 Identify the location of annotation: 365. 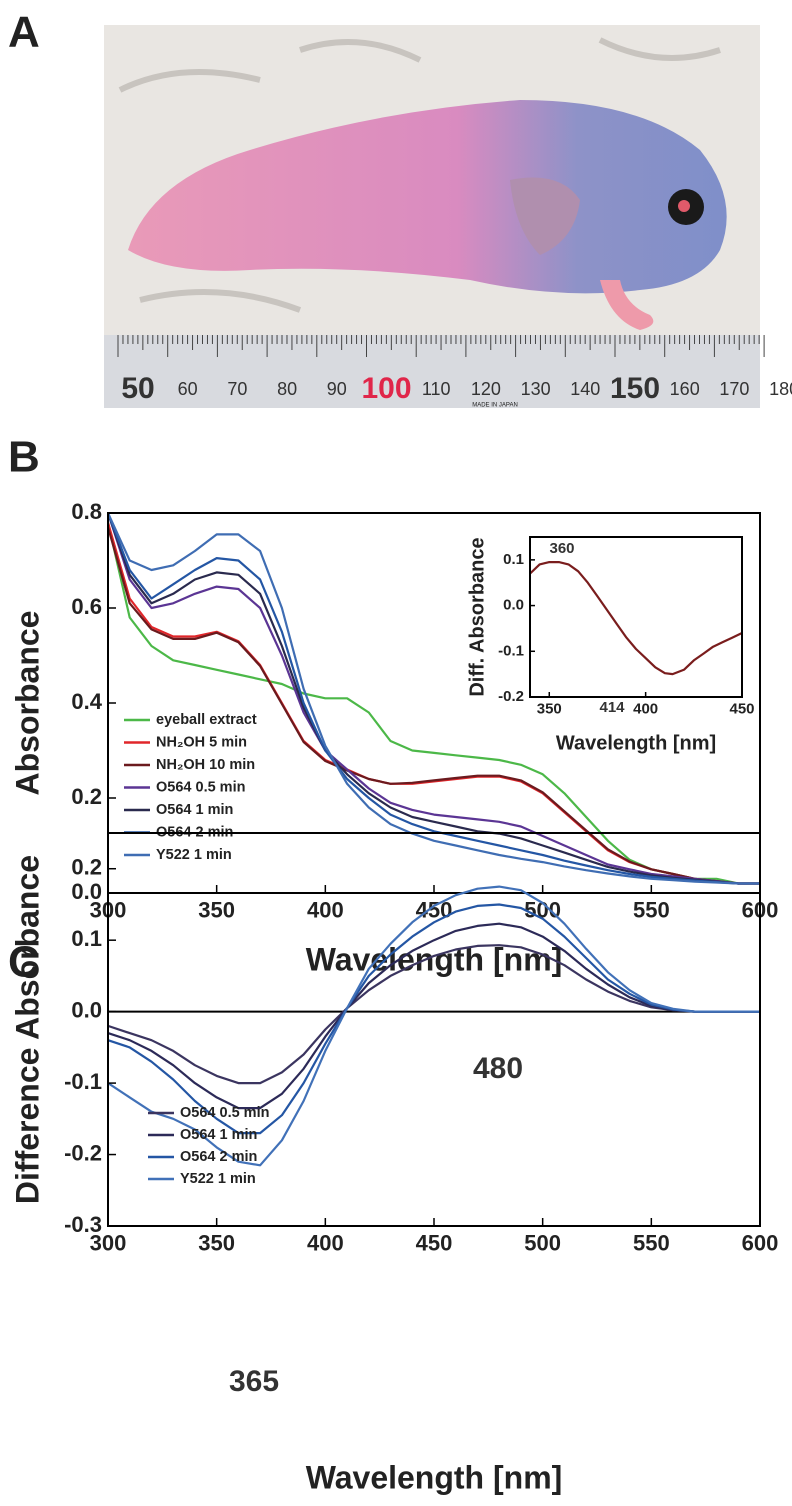
(254, 1381).